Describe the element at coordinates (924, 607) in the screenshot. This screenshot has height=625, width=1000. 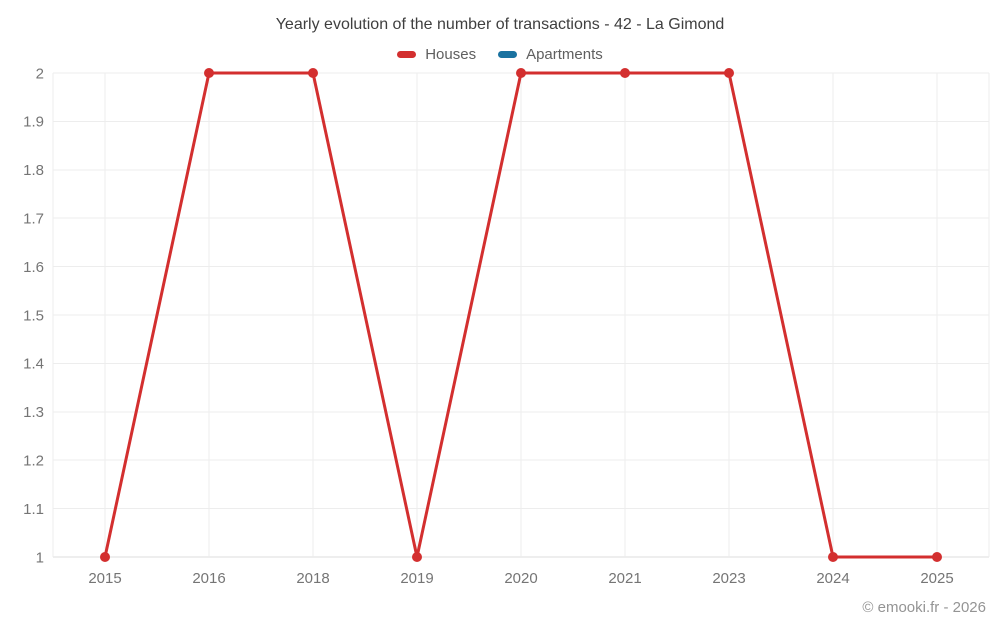
I see `watermark: © emooki.fr - 2026` at that location.